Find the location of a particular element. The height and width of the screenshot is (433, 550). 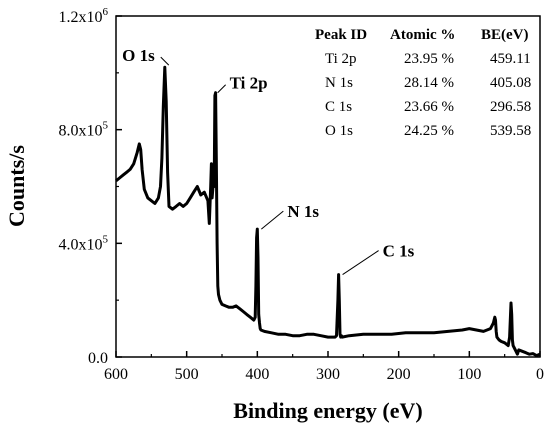

y-tick-label: 1.2x10⁶ is located at coordinates (84, 16).